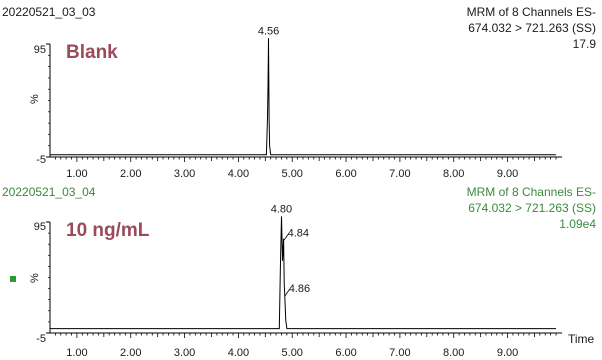  I want to click on x-axis-label: Time, so click(581, 339).